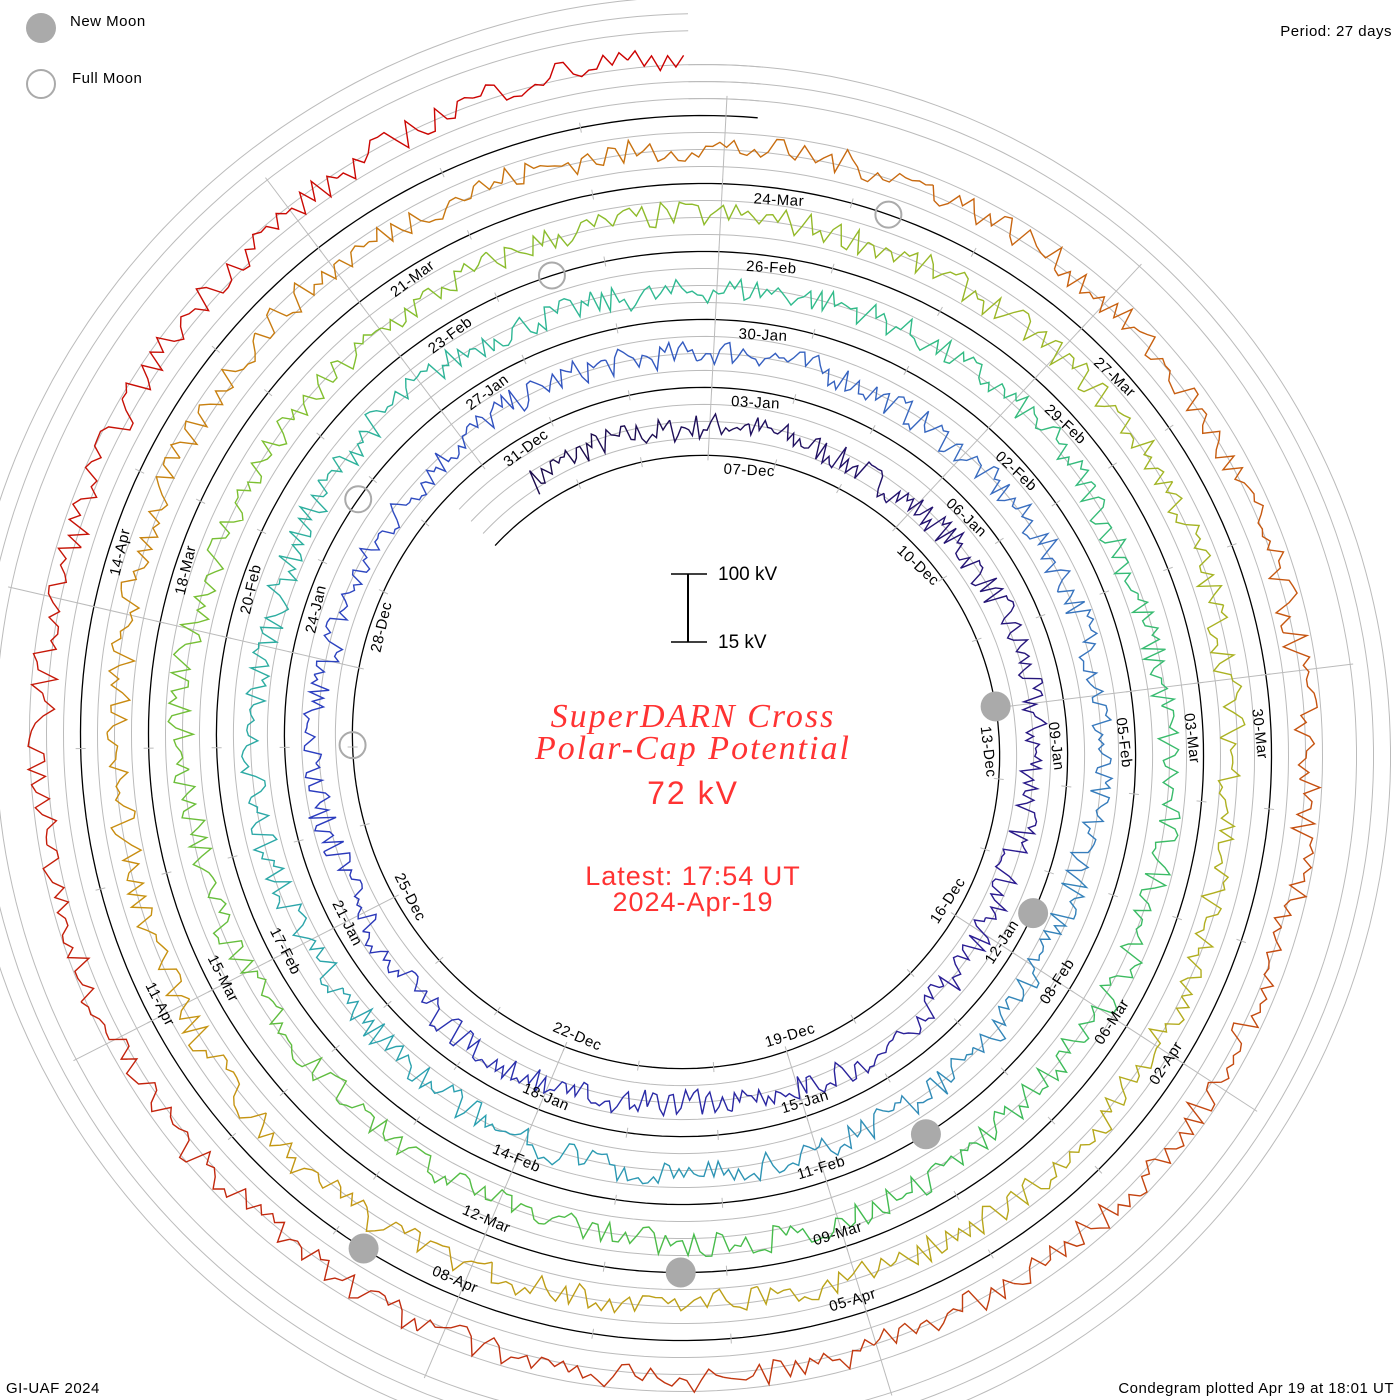 This screenshot has height=1400, width=1400. Describe the element at coordinates (516, 1158) in the screenshot. I see `date-label: 14-Feb` at that location.